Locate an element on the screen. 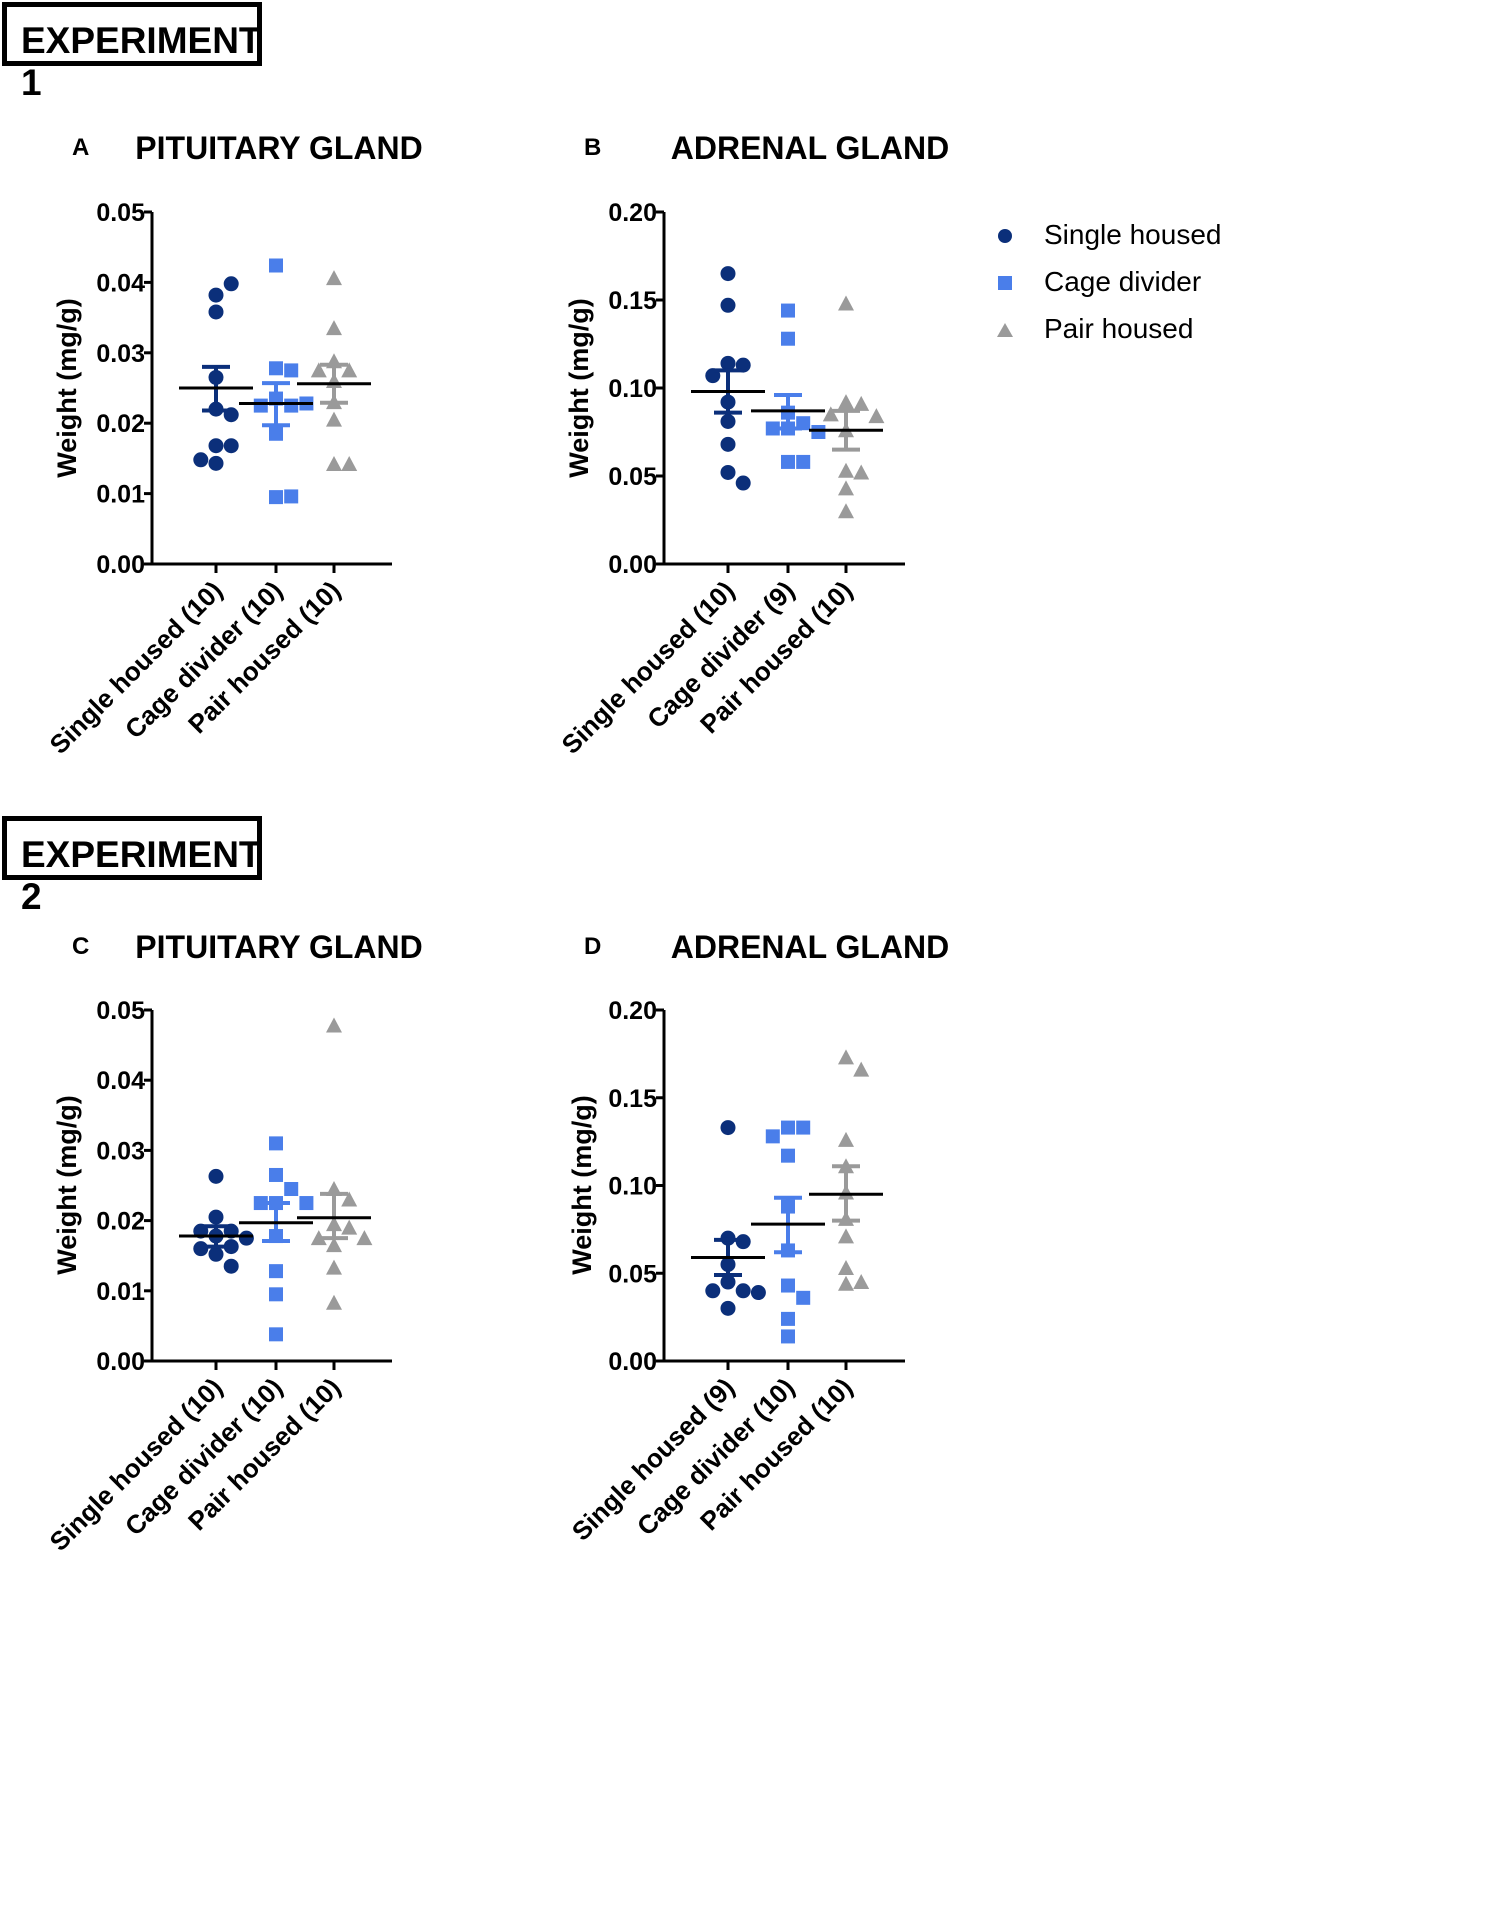 The height and width of the screenshot is (1911, 1500). legend-label: Single housed is located at coordinates (1132, 234).